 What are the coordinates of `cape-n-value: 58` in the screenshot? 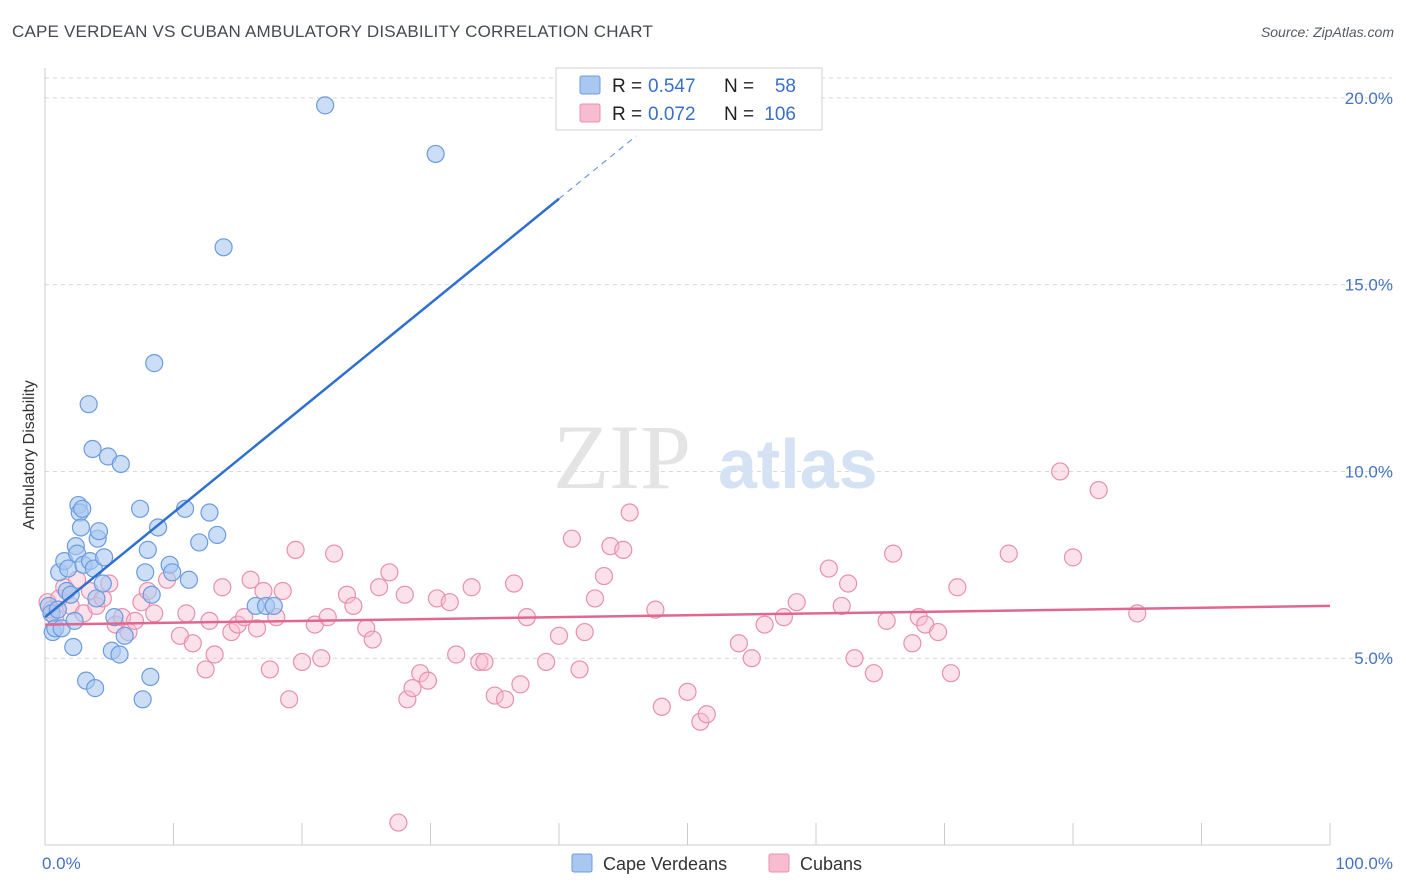 It's located at (785, 86).